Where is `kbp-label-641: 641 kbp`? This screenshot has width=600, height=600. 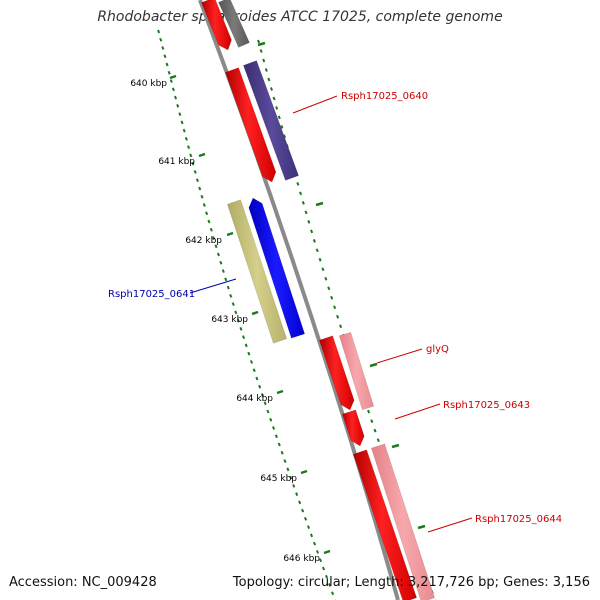
kbp-label-641: 641 kbp is located at coordinates (176, 162).